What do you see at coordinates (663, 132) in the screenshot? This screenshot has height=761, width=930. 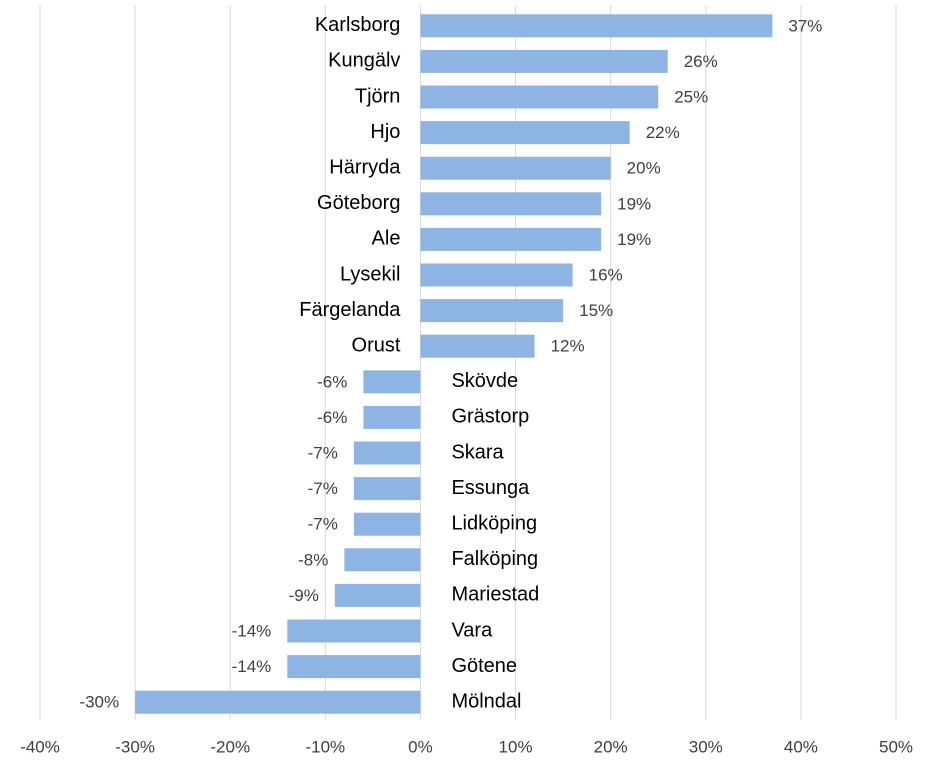 I see `value-label: 22%` at bounding box center [663, 132].